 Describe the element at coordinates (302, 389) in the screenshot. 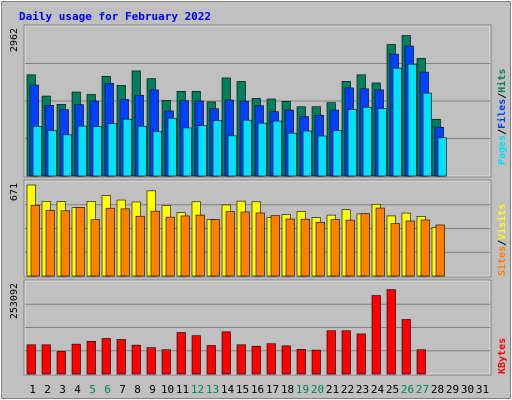

I see `x-tick-label: 19` at that location.